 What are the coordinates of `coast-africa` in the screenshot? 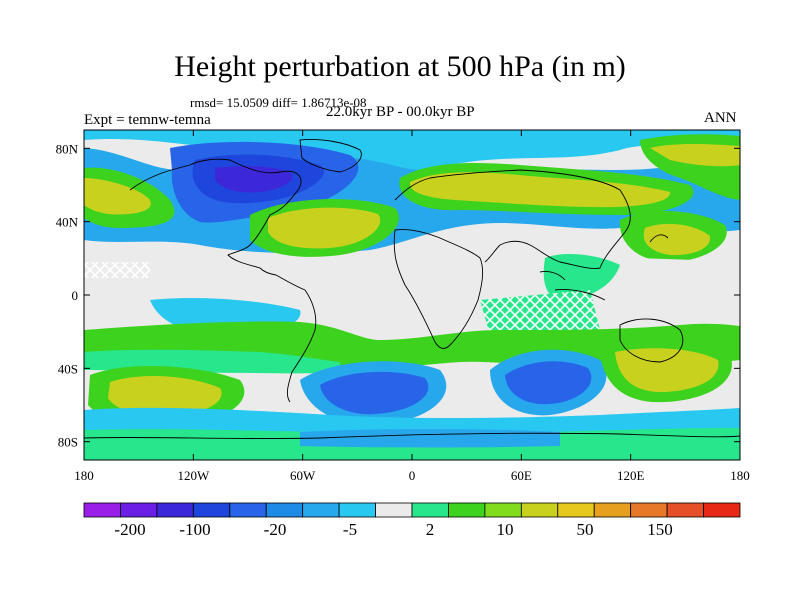 It's located at (438, 289).